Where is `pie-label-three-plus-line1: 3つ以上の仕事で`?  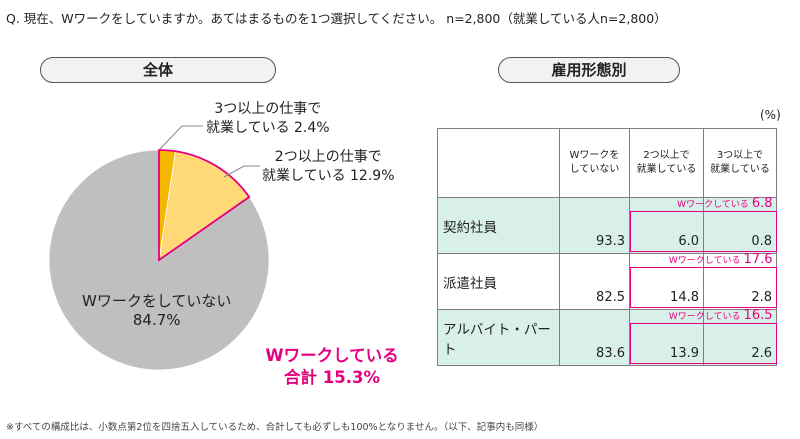 pie-label-three-plus-line1: 3つ以上の仕事で is located at coordinates (268, 109).